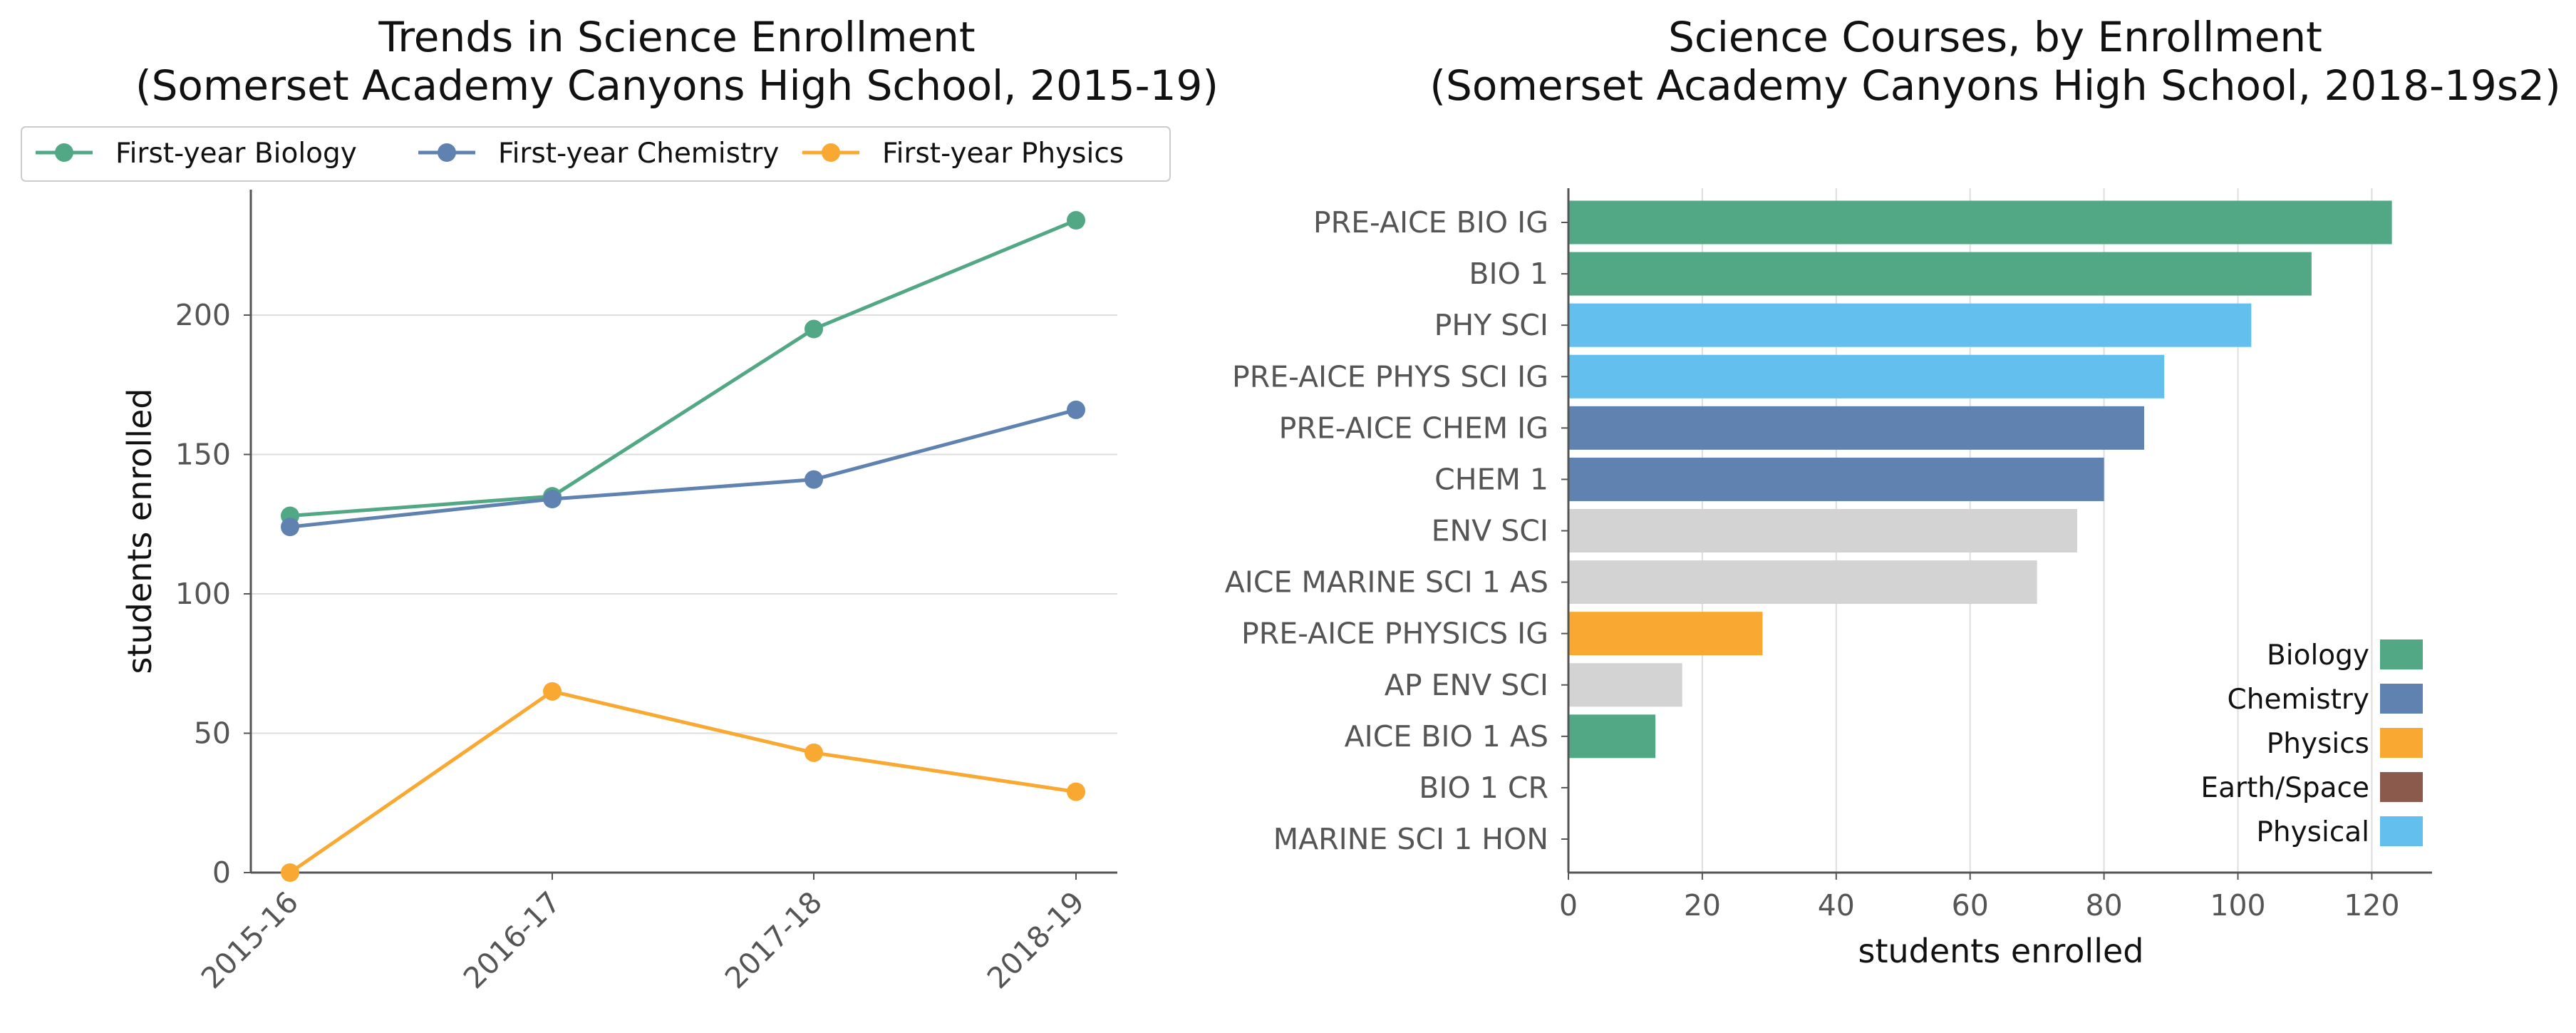 The image size is (2576, 1033). Describe the element at coordinates (2001, 951) in the screenshot. I see `bar-chart-x-axis-label: students enrolled` at that location.